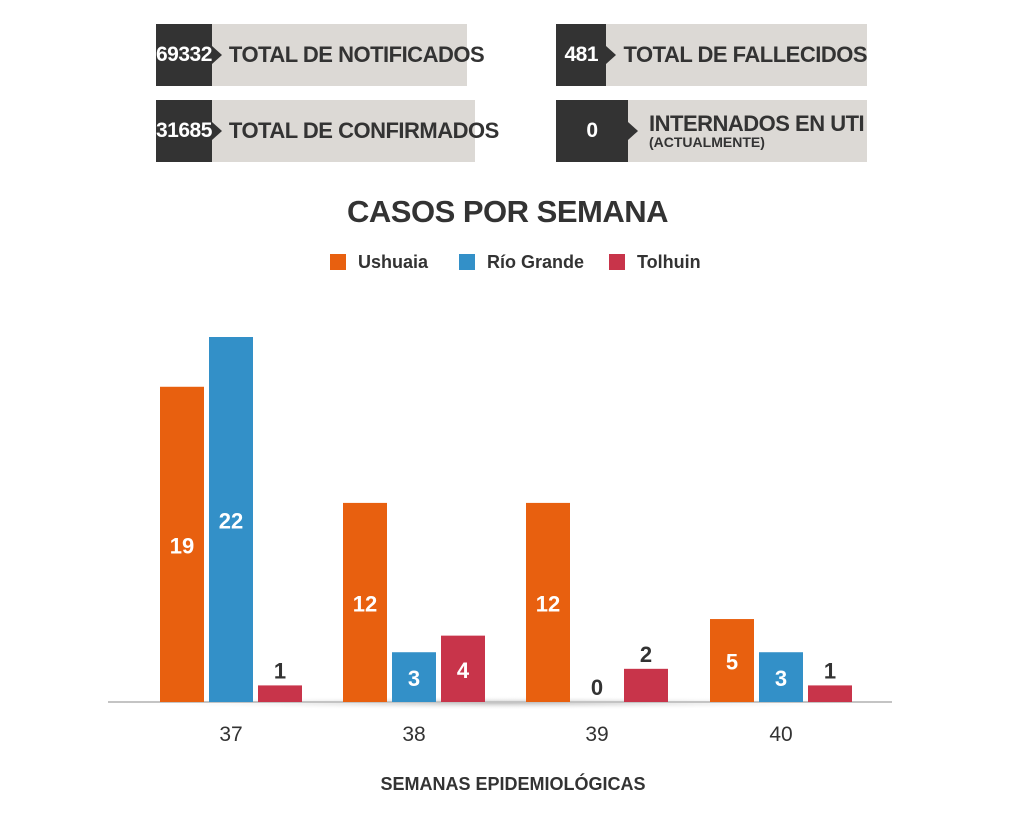 The height and width of the screenshot is (834, 1024). I want to click on stat-value: 69332, so click(189, 55).